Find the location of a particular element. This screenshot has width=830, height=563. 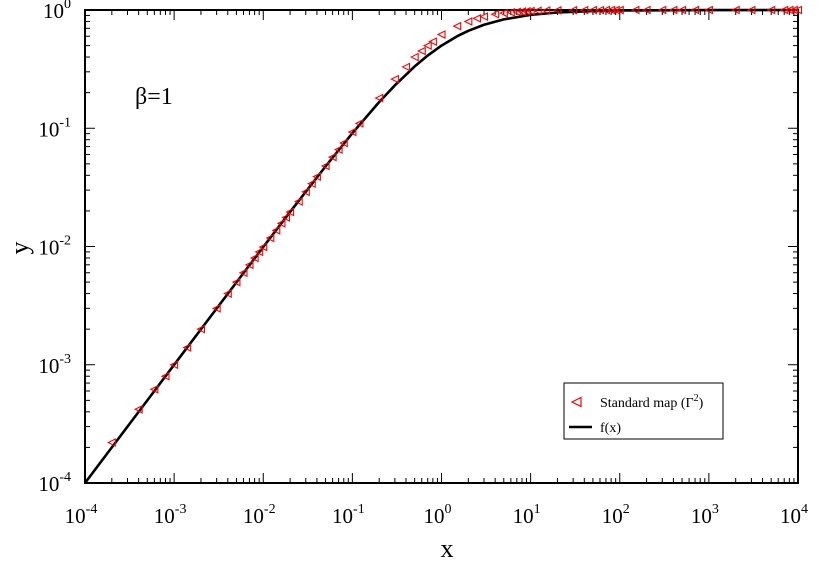

x-tick-label: 10⁰ is located at coordinates (438, 515).